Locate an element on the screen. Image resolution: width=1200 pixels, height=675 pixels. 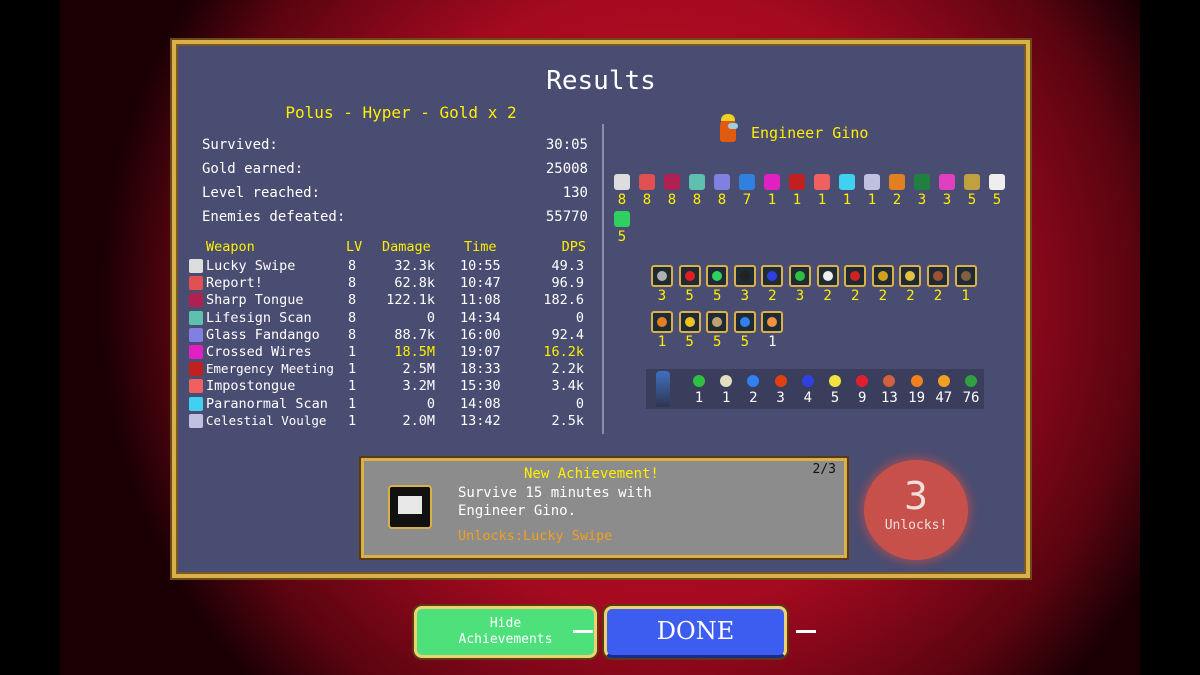
spellbinder-icon is located at coordinates (965, 276).